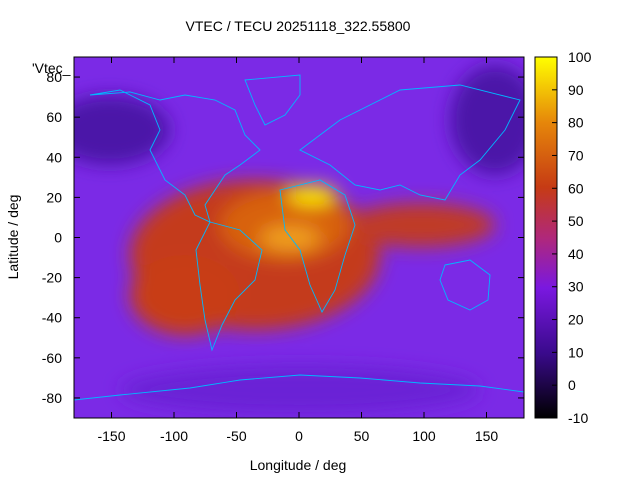 This screenshot has width=640, height=480. What do you see at coordinates (420, 225) in the screenshot?
I see `anomaly-east-extension` at bounding box center [420, 225].